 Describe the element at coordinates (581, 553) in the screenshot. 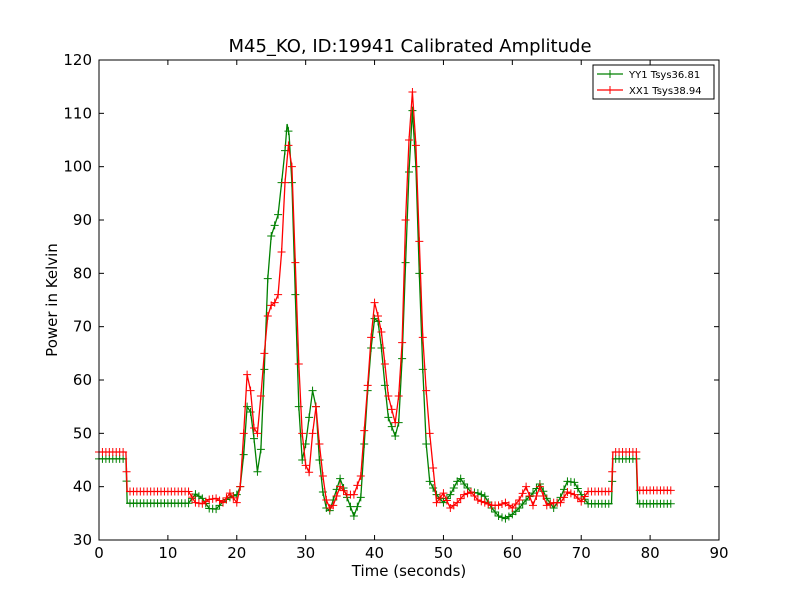

I see `x-tick-label: 70` at that location.